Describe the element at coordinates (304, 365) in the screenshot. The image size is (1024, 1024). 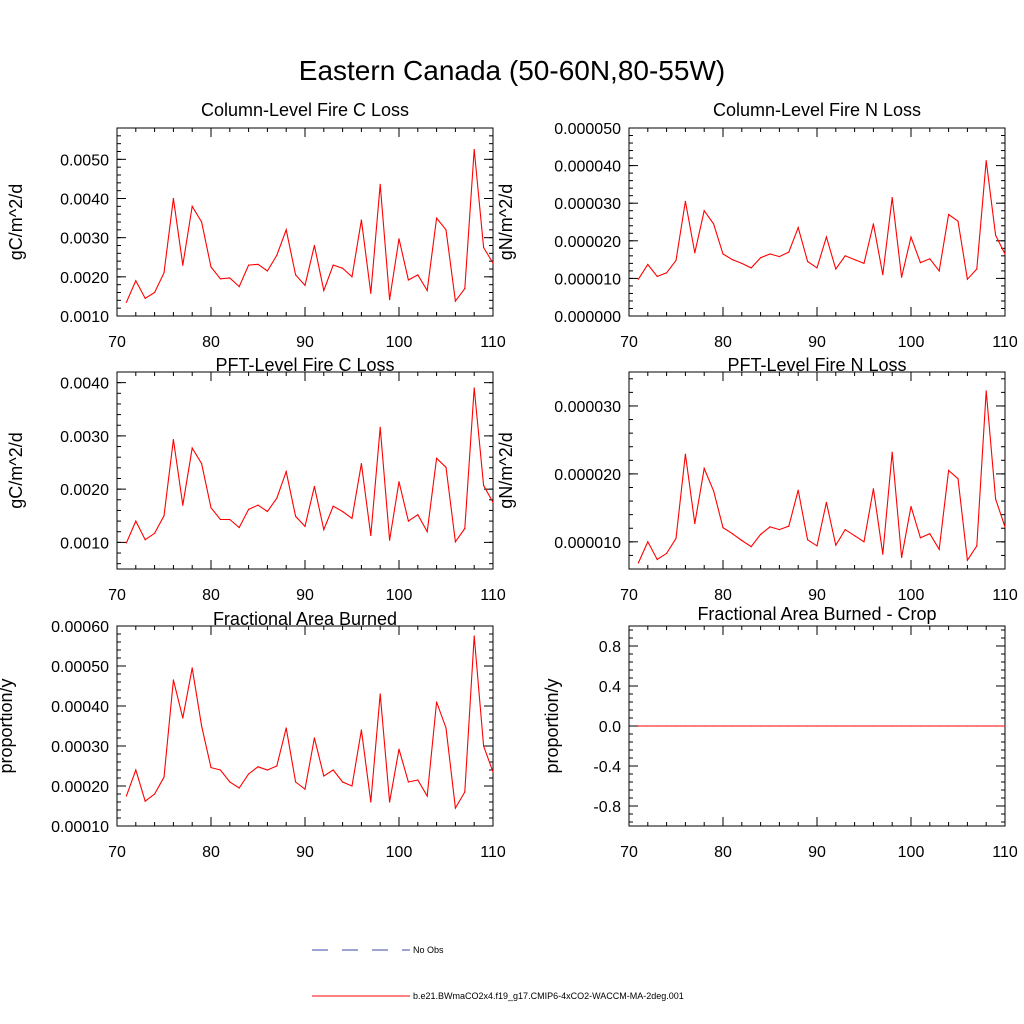
I see `panel-title: PFT-Level Fire C Loss` at that location.